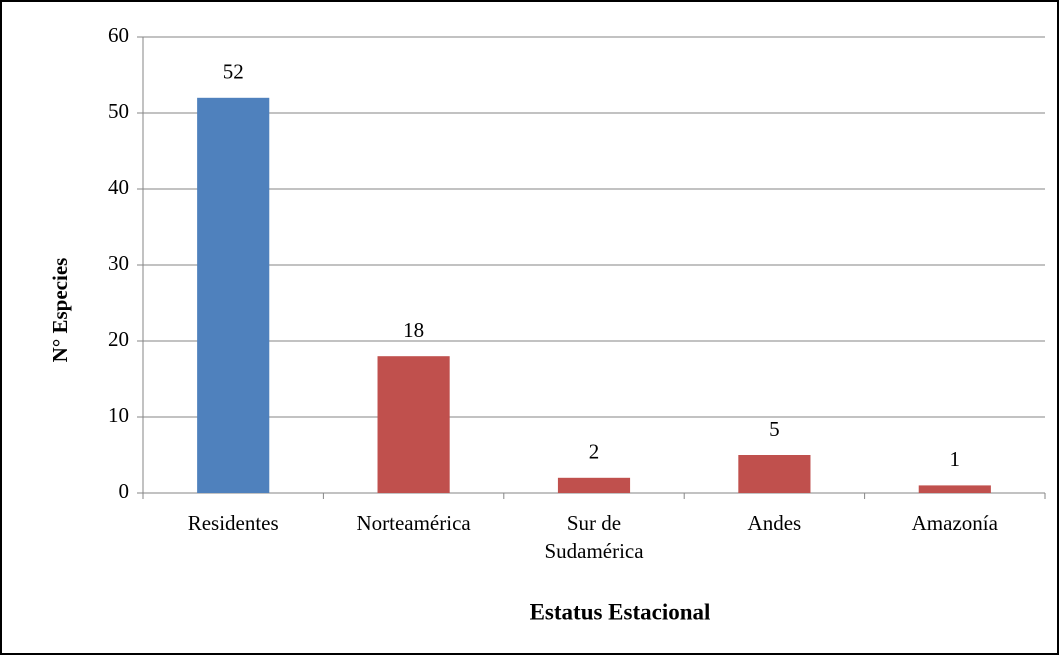  I want to click on data-label: 52, so click(233, 72).